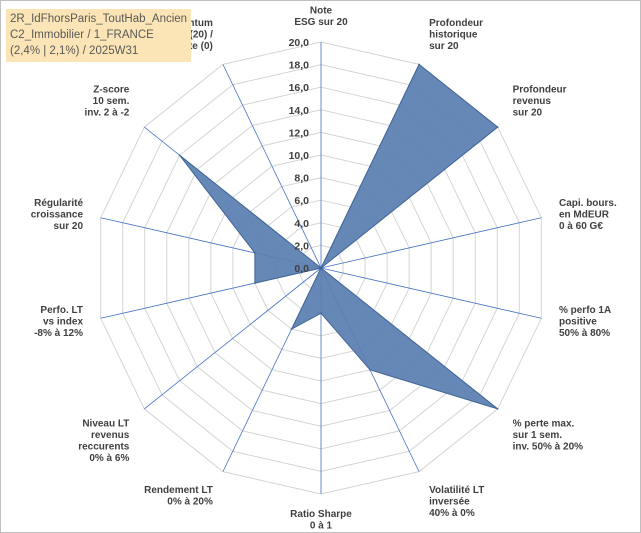 This screenshot has width=641, height=533. I want to click on category-label-0-line-1: ESG sur 20, so click(321, 22).